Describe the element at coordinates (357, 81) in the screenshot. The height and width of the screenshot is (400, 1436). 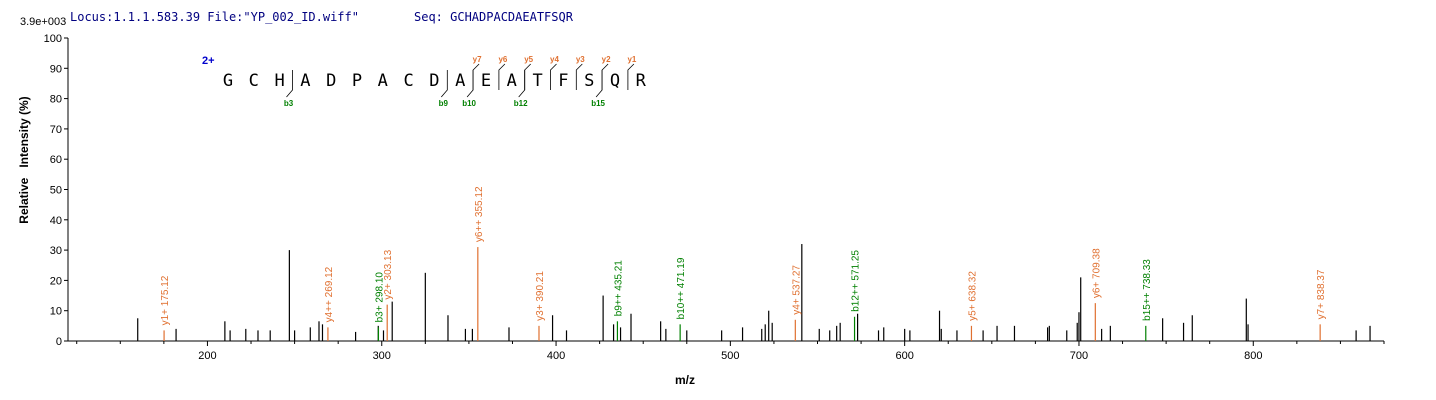
I see `sequence-residue: P` at that location.